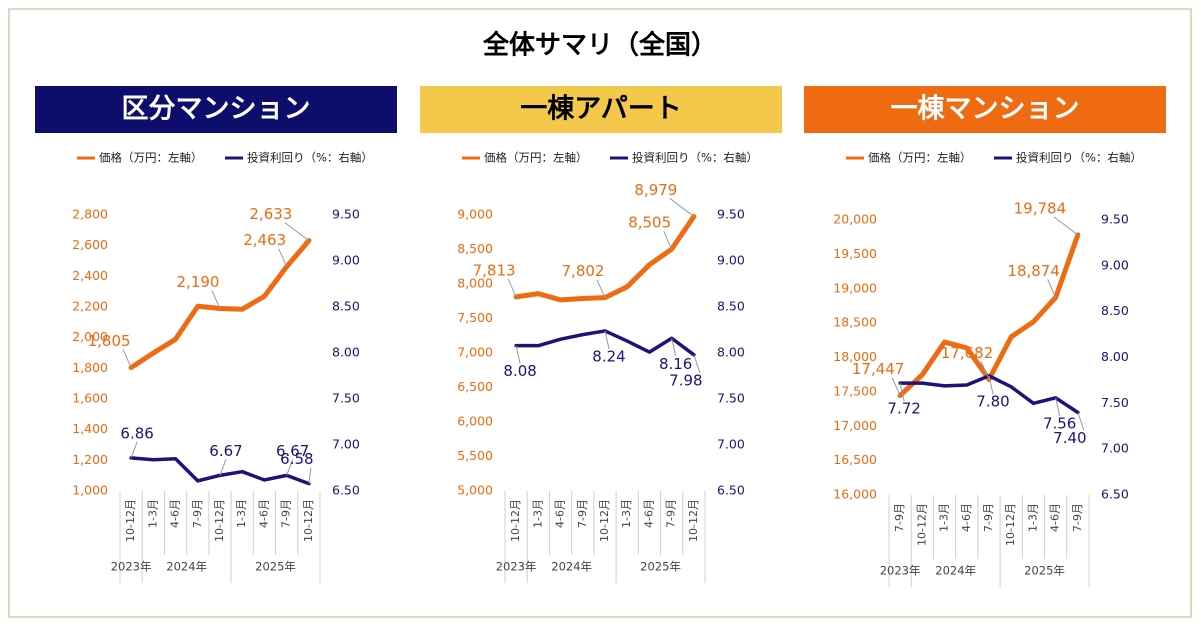 This screenshot has height=626, width=1200. What do you see at coordinates (296, 459) in the screenshot?
I see `data-label: 6.58` at bounding box center [296, 459].